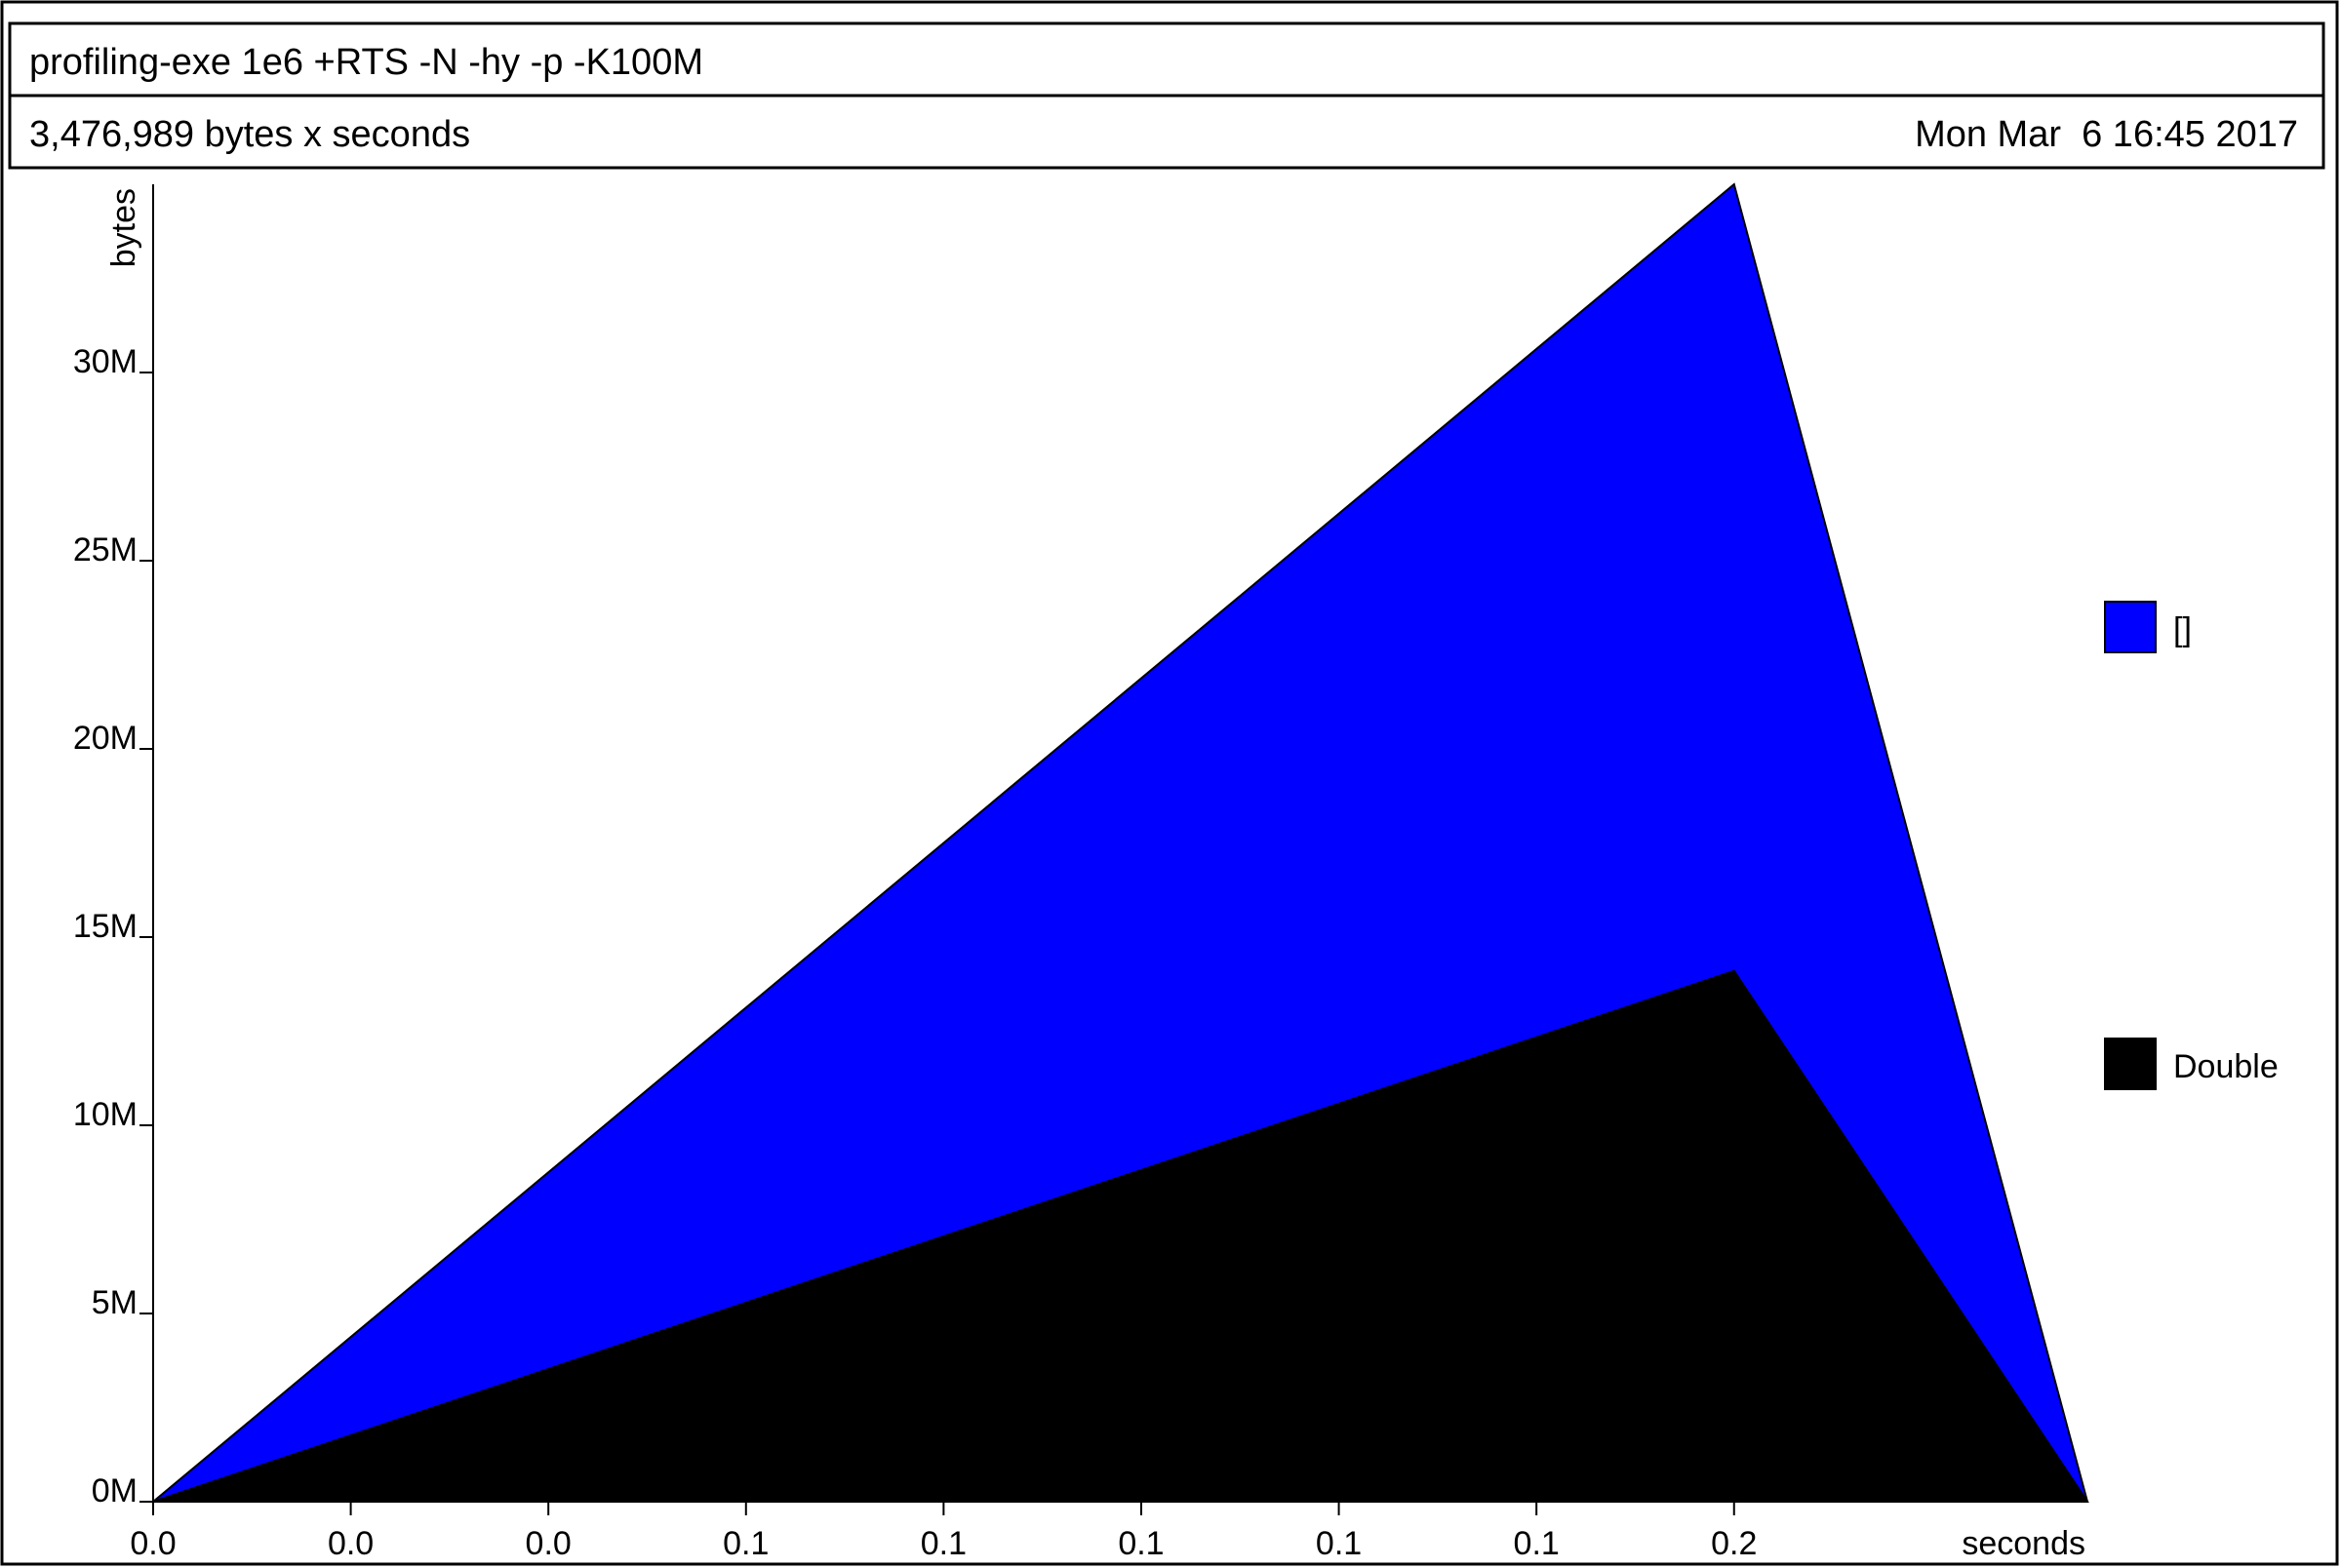 This screenshot has width=2341, height=1568. Describe the element at coordinates (105, 361) in the screenshot. I see `y-tick-label: 30M` at that location.